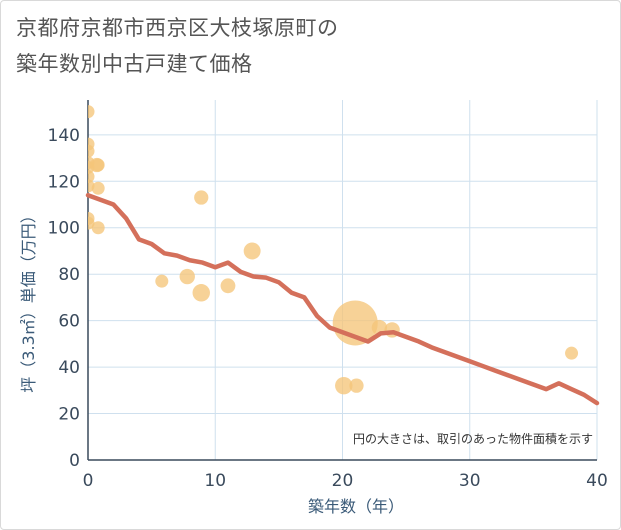  Describe the element at coordinates (64, 182) in the screenshot. I see `y-tick-label: 120` at that location.